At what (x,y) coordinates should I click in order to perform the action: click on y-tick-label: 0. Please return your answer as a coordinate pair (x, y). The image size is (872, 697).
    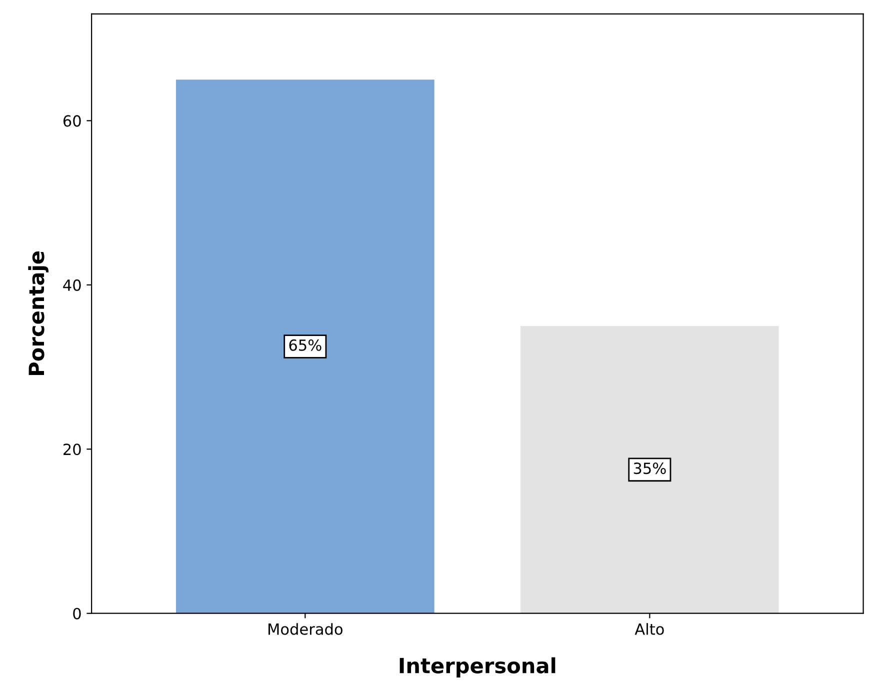
    Looking at the image, I should click on (77, 614).